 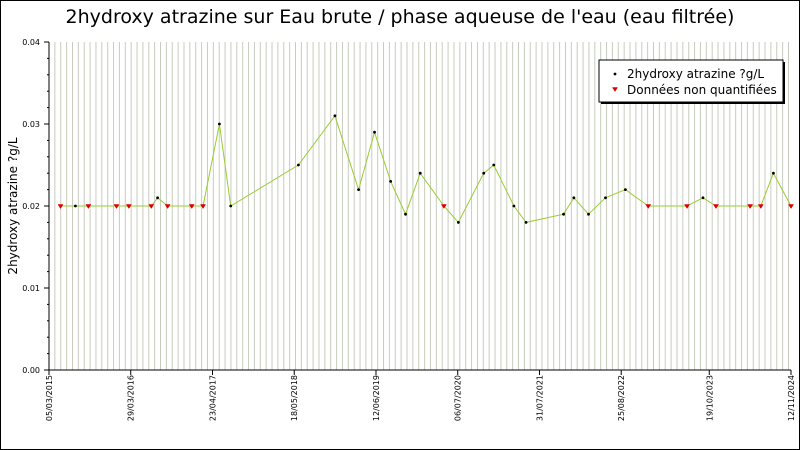 I want to click on x-tick-label: 29/03/2016, so click(x=131, y=398).